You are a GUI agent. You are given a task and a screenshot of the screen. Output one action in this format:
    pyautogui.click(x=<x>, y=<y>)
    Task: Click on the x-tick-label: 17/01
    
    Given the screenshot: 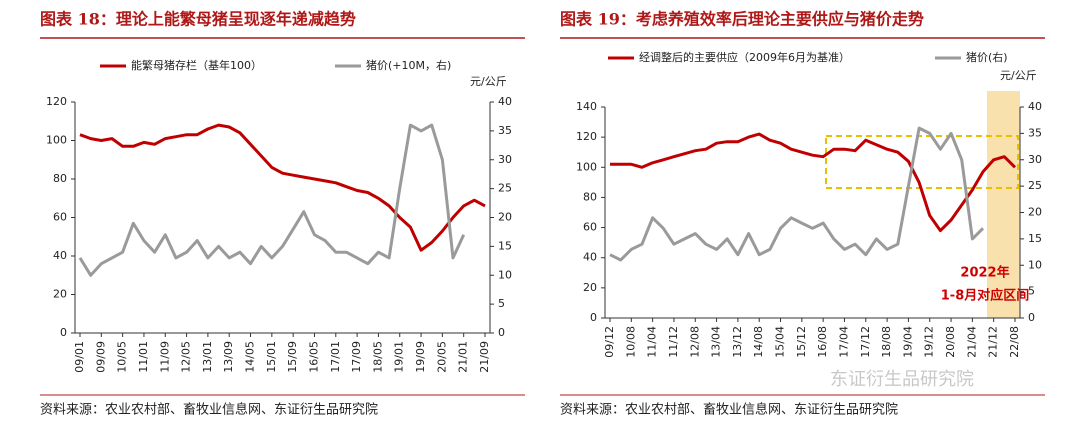 What is the action you would take?
    pyautogui.click(x=335, y=357)
    